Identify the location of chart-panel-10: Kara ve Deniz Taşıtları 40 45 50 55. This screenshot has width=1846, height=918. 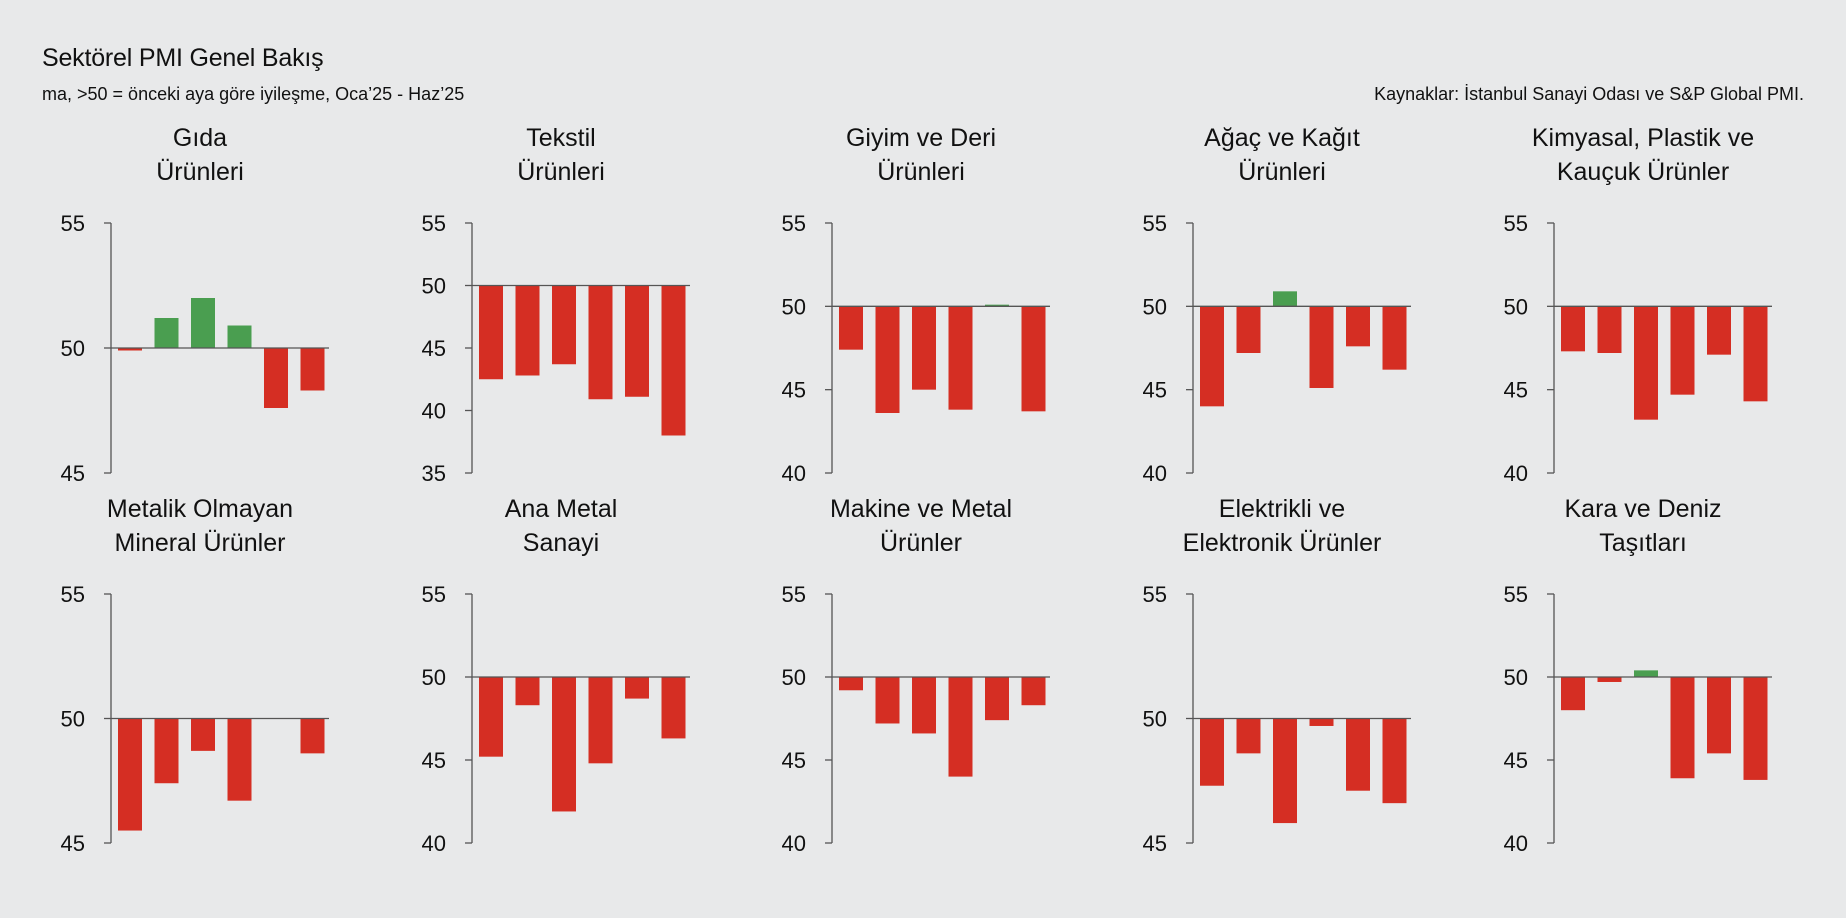
(1638, 675).